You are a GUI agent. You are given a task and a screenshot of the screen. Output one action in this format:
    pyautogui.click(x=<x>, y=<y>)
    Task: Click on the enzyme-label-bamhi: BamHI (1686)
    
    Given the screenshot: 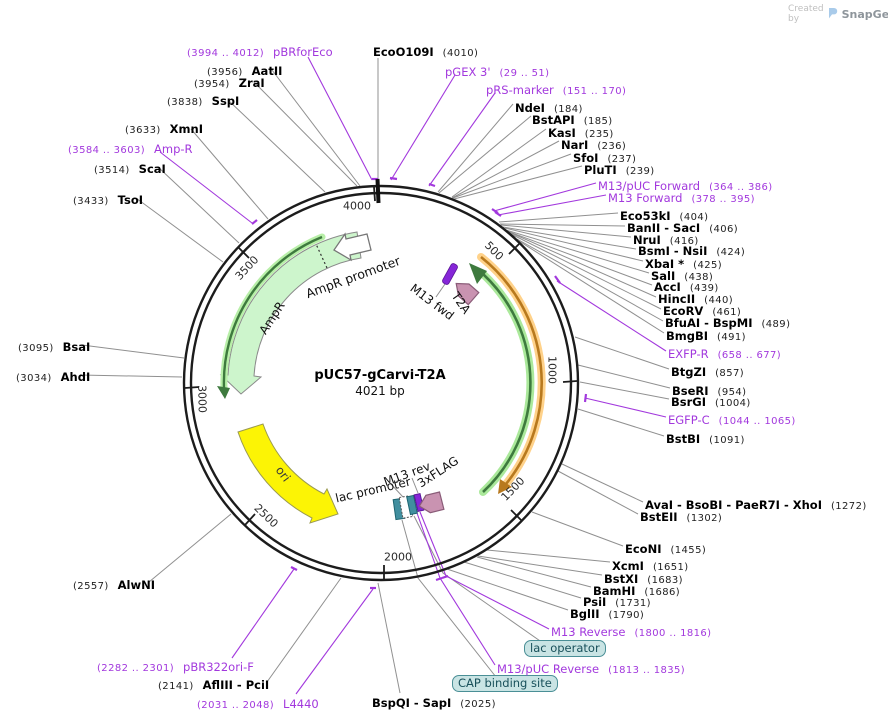 What is the action you would take?
    pyautogui.click(x=637, y=591)
    